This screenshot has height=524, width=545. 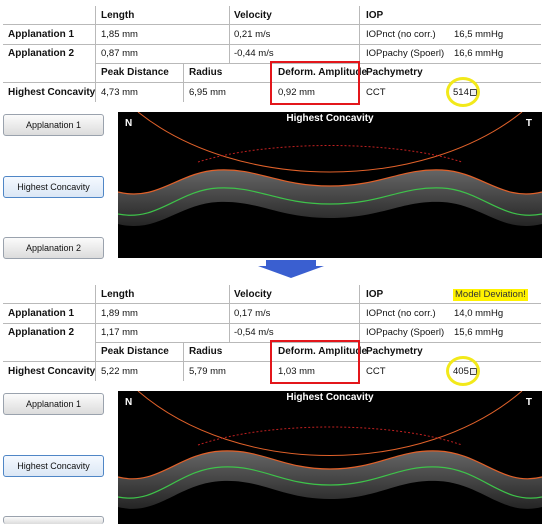 I want to click on iop-nct-value: 16,5 mmHg, so click(x=479, y=34).